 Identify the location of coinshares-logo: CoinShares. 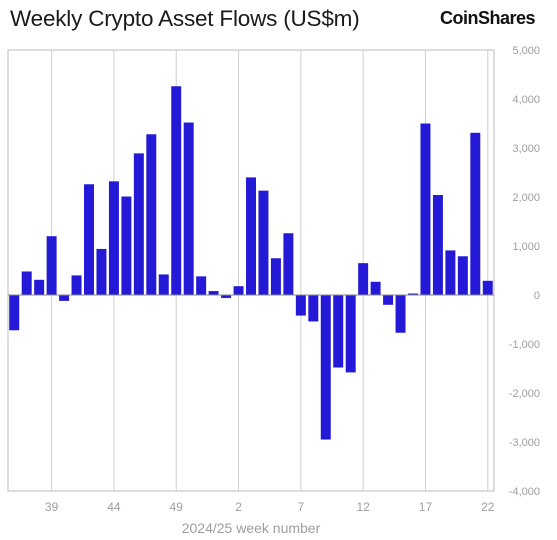
(487, 18).